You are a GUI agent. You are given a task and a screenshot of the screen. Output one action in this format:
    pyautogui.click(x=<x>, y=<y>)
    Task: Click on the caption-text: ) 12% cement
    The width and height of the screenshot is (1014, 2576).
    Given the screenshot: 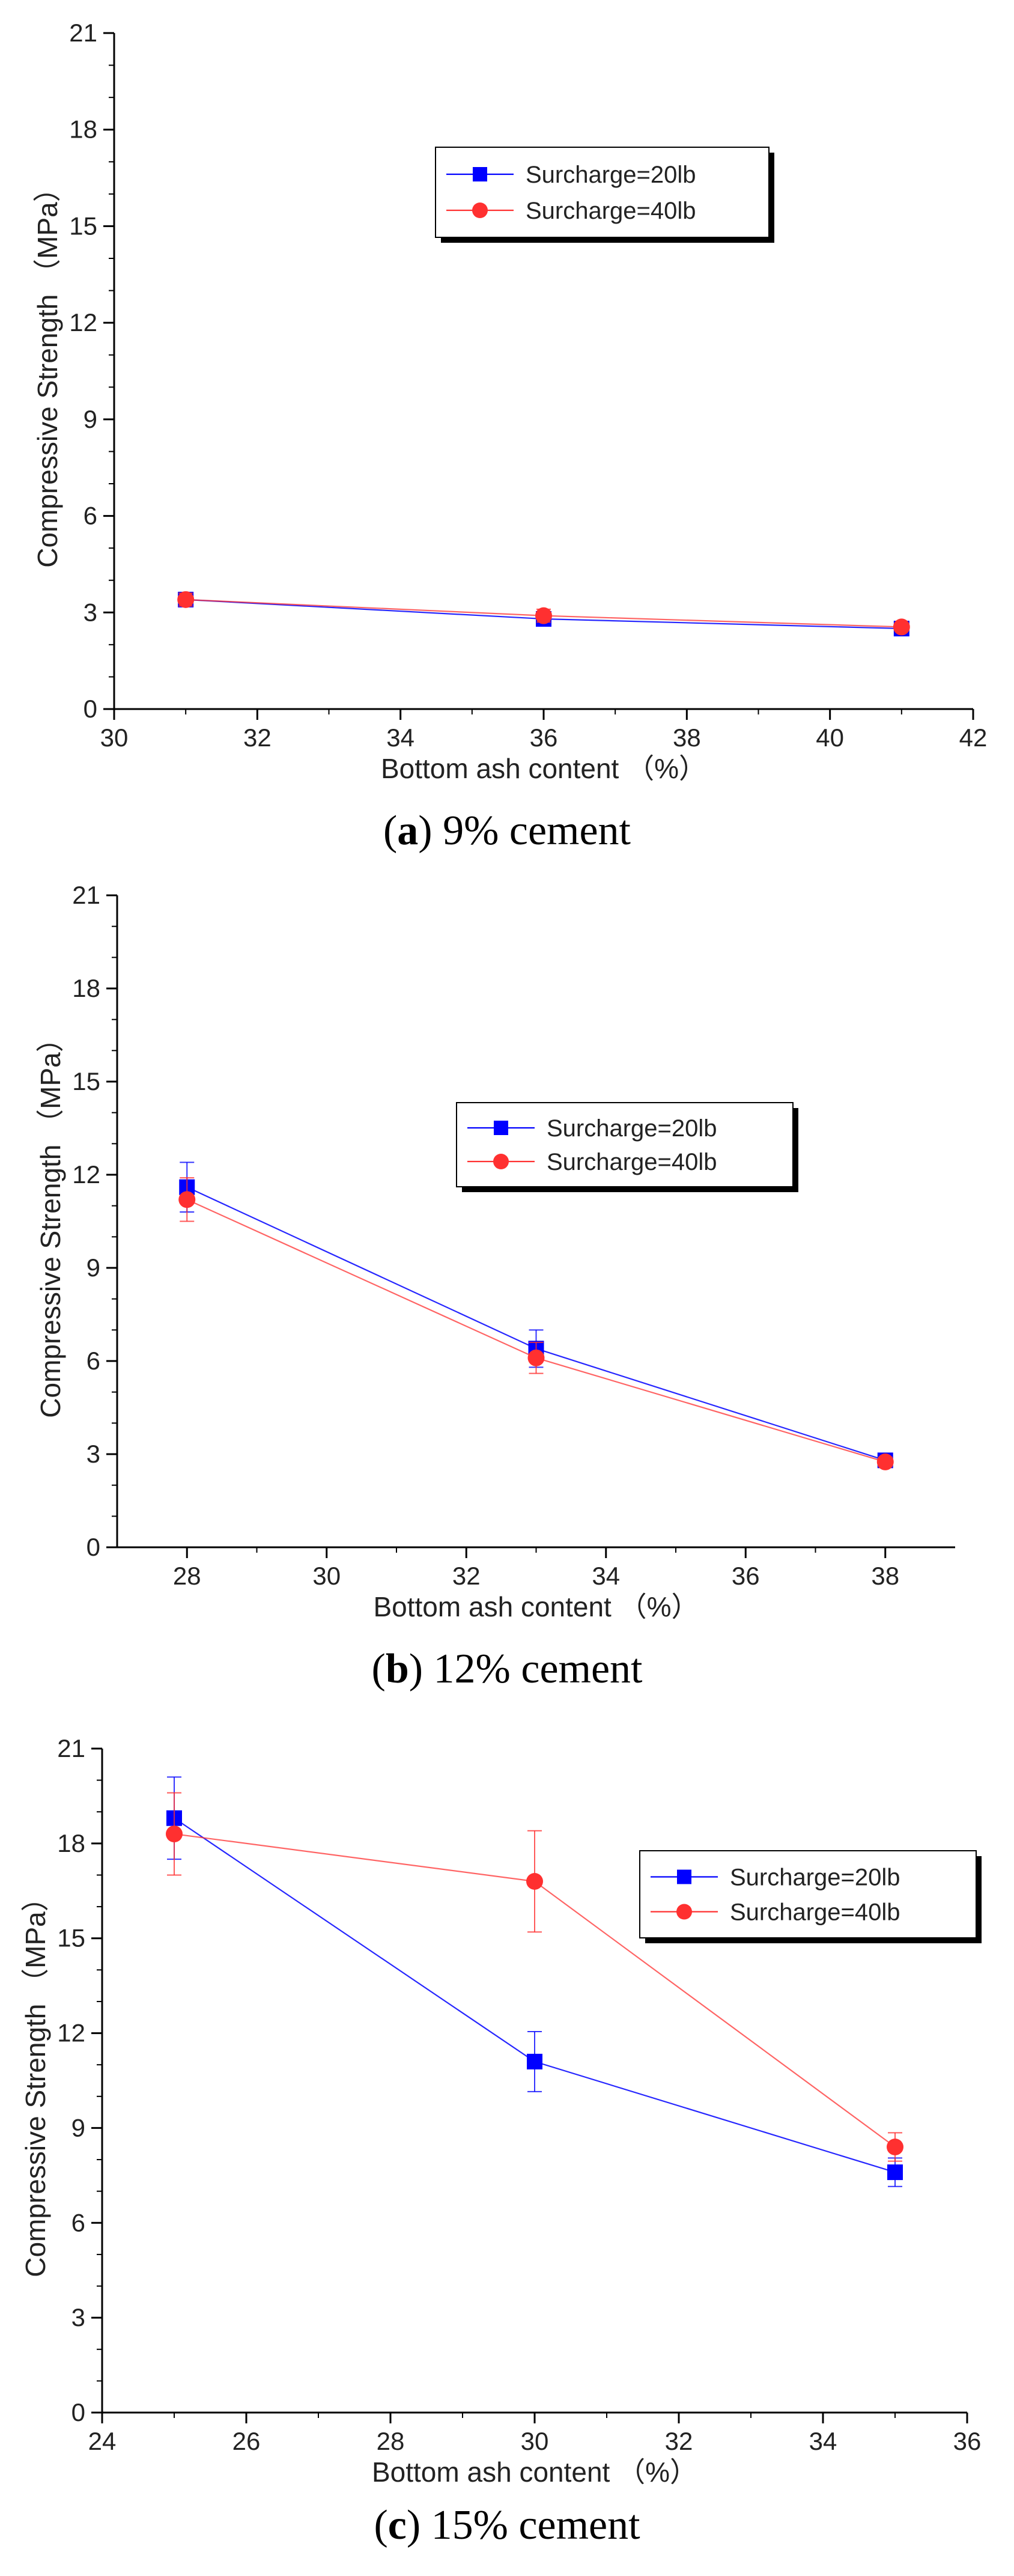 What is the action you would take?
    pyautogui.click(x=526, y=1669)
    